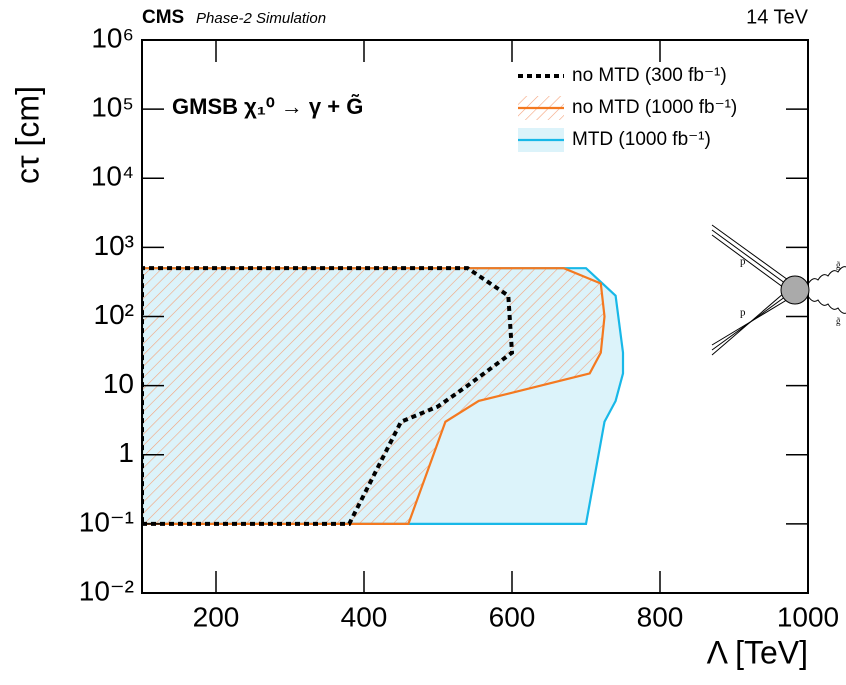 This screenshot has width=846, height=685. I want to click on y-tick-label: 10⁶, so click(112, 37).